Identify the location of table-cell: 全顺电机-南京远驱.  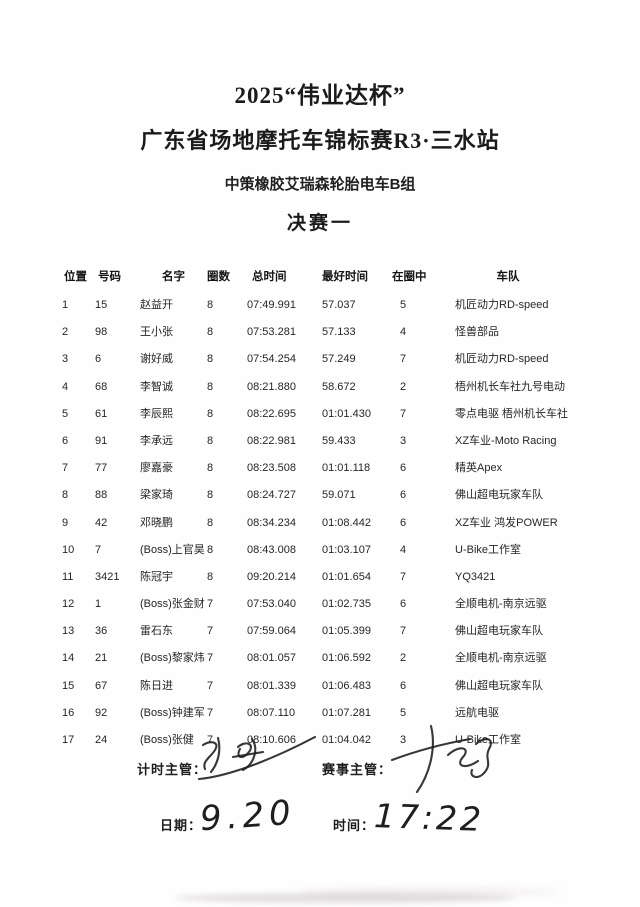
(501, 658).